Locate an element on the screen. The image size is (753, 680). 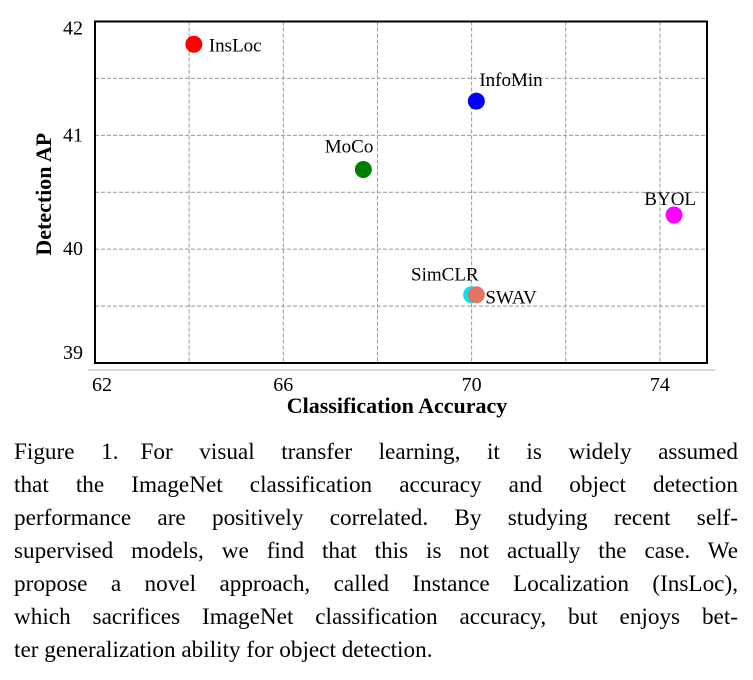
x-tick-label: 70 is located at coordinates (472, 385).